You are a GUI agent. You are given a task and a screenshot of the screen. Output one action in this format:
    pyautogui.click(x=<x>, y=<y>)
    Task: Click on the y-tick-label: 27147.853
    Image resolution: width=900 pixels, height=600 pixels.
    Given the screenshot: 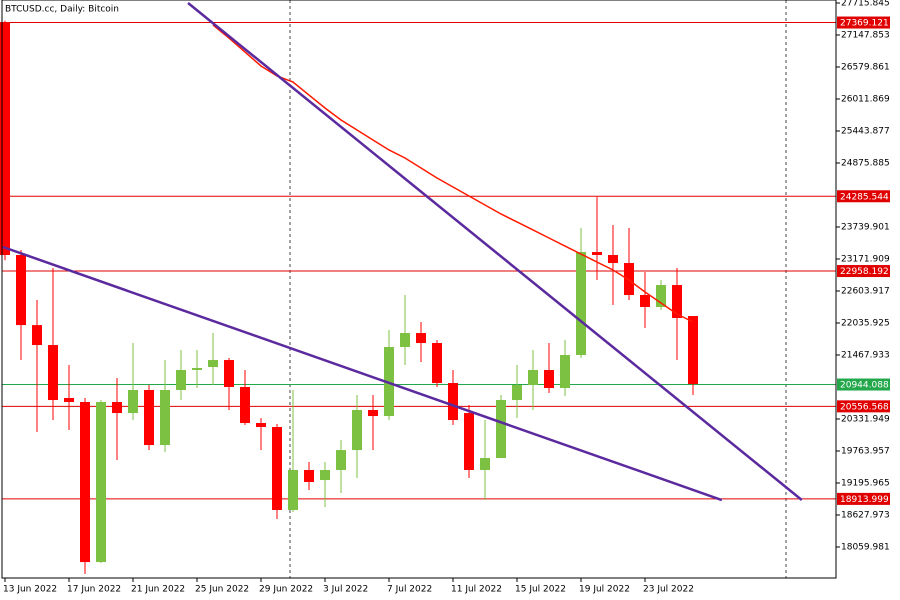 What is the action you would take?
    pyautogui.click(x=865, y=35)
    